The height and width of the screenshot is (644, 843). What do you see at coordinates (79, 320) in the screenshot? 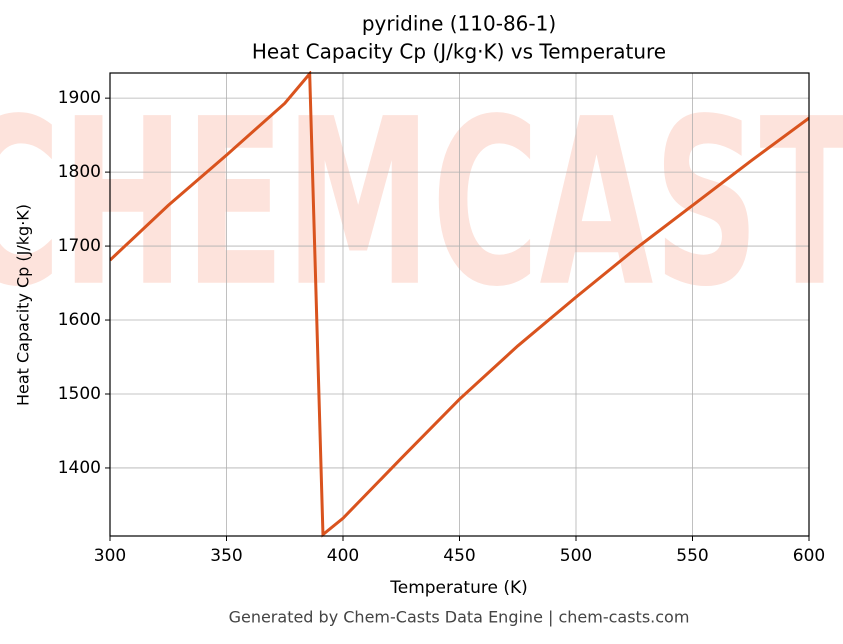
I see `y-tick-label: 1600` at bounding box center [79, 320].